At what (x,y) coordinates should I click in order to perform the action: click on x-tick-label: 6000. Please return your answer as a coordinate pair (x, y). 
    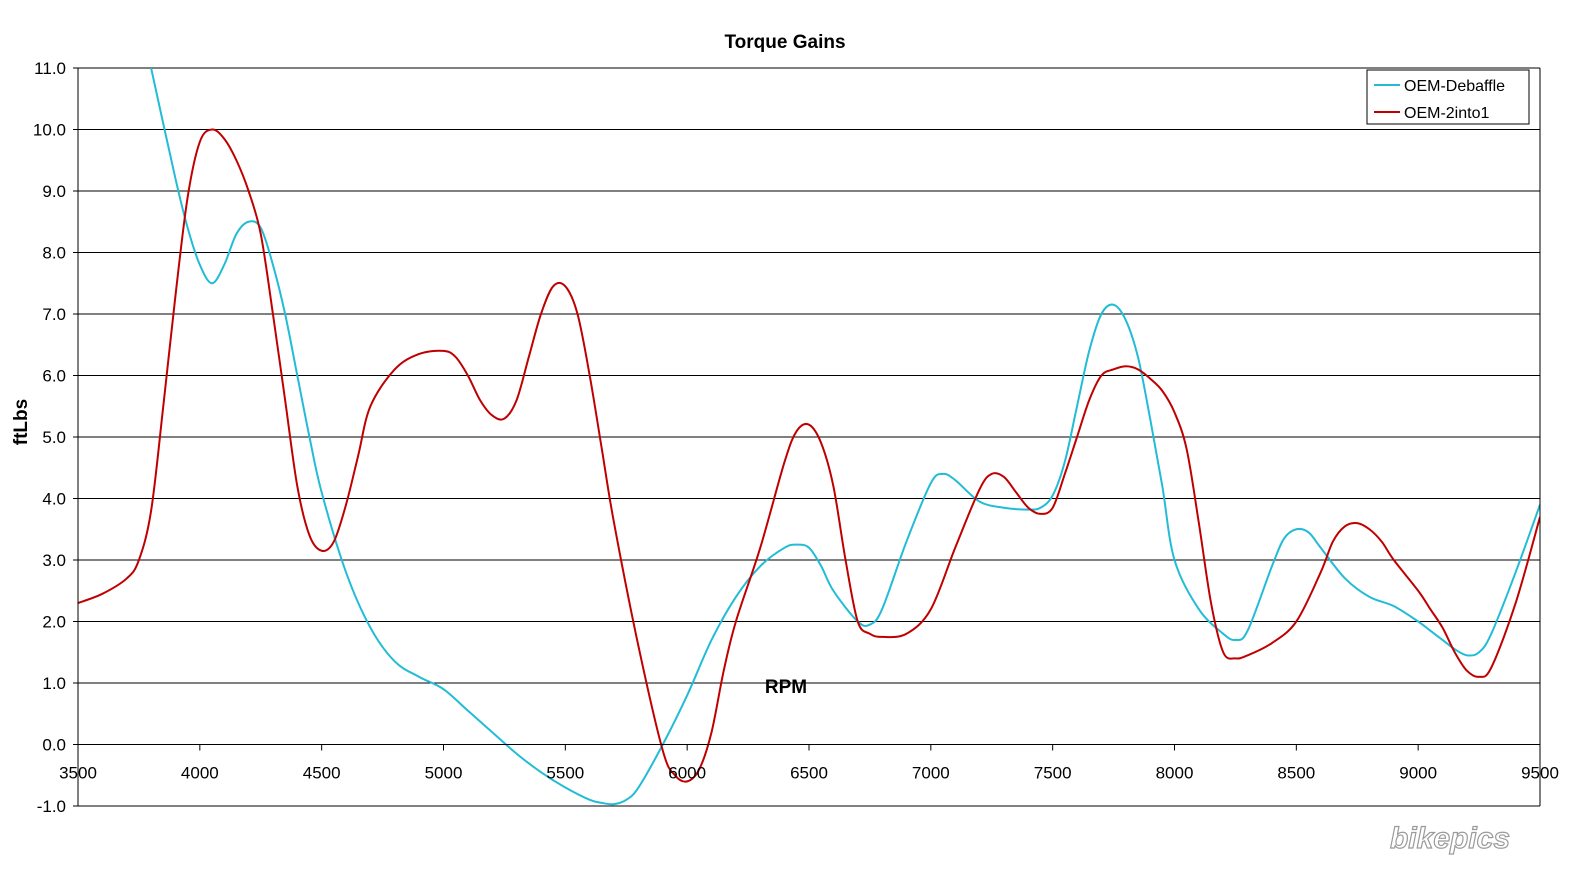
    Looking at the image, I should click on (687, 773).